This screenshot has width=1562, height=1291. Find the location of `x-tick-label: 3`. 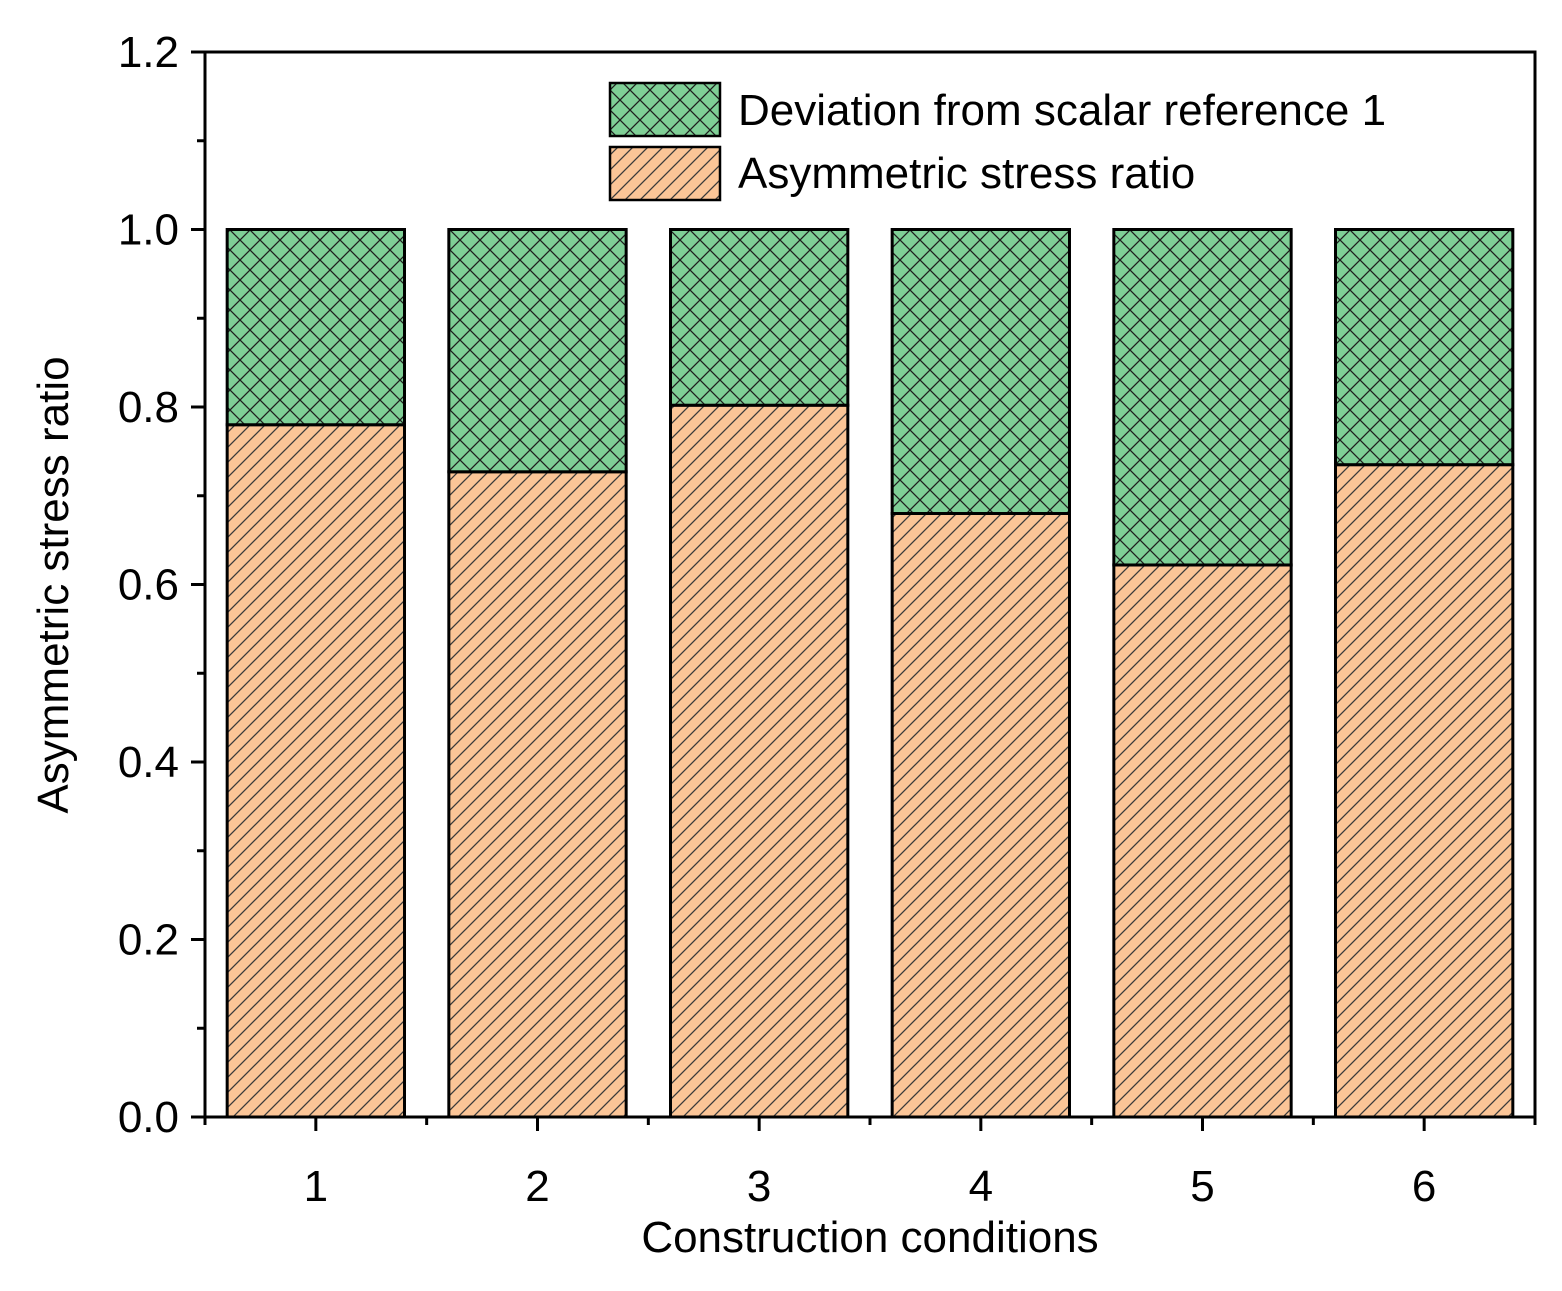

x-tick-label: 3 is located at coordinates (759, 1186).